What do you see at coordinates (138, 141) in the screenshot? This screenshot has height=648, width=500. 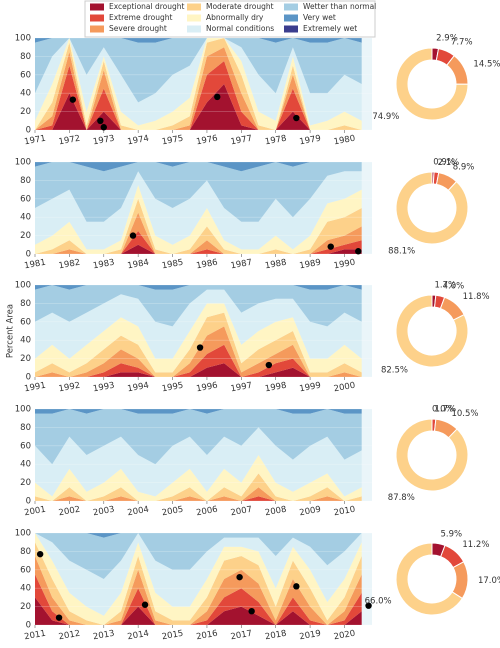 I see `x-tick-label: 1974` at bounding box center [138, 141].